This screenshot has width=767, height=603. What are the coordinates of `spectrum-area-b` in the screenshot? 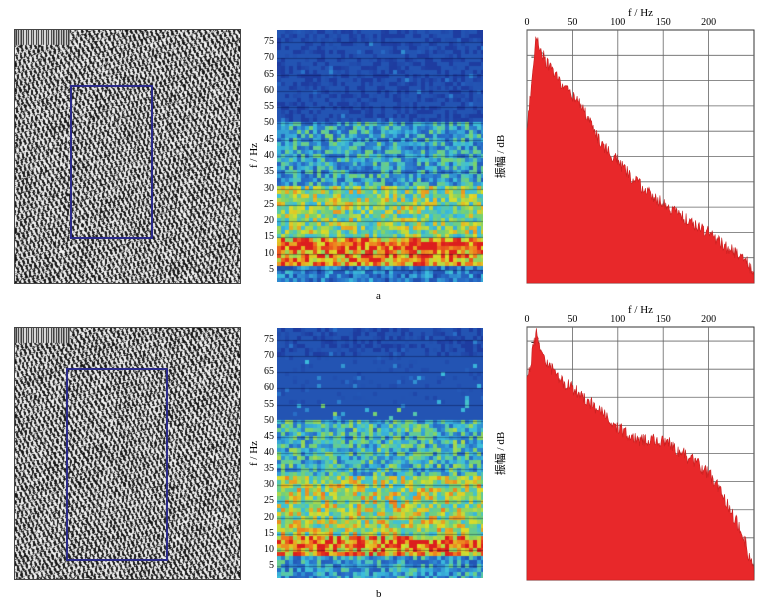 It's located at (640, 454).